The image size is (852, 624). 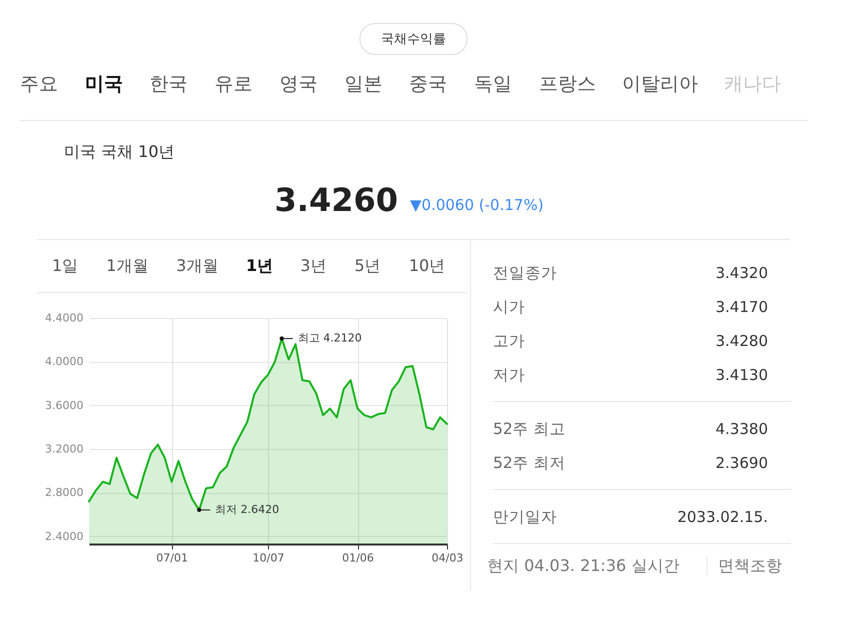 What do you see at coordinates (64, 318) in the screenshot?
I see `y-tick-label: 4.4000` at bounding box center [64, 318].